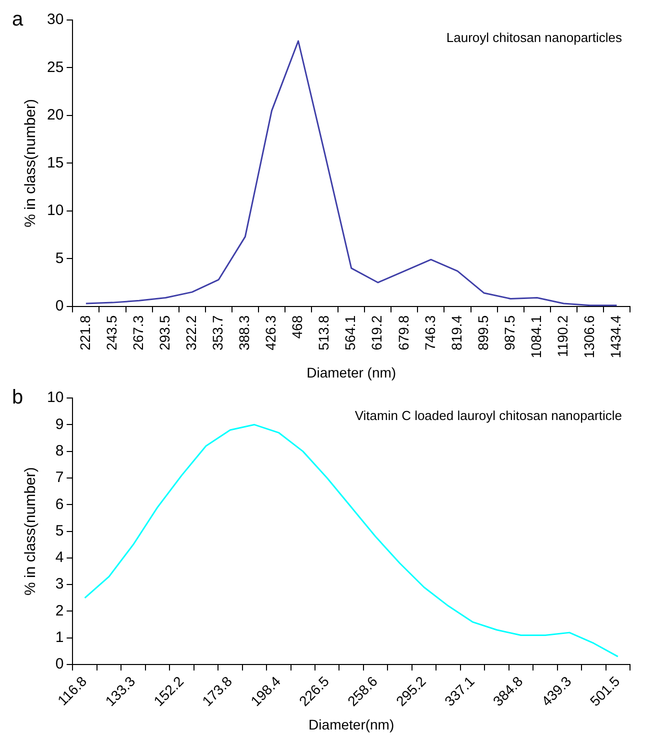  Describe the element at coordinates (509, 332) in the screenshot. I see `x-tick-label: 987.5` at that location.